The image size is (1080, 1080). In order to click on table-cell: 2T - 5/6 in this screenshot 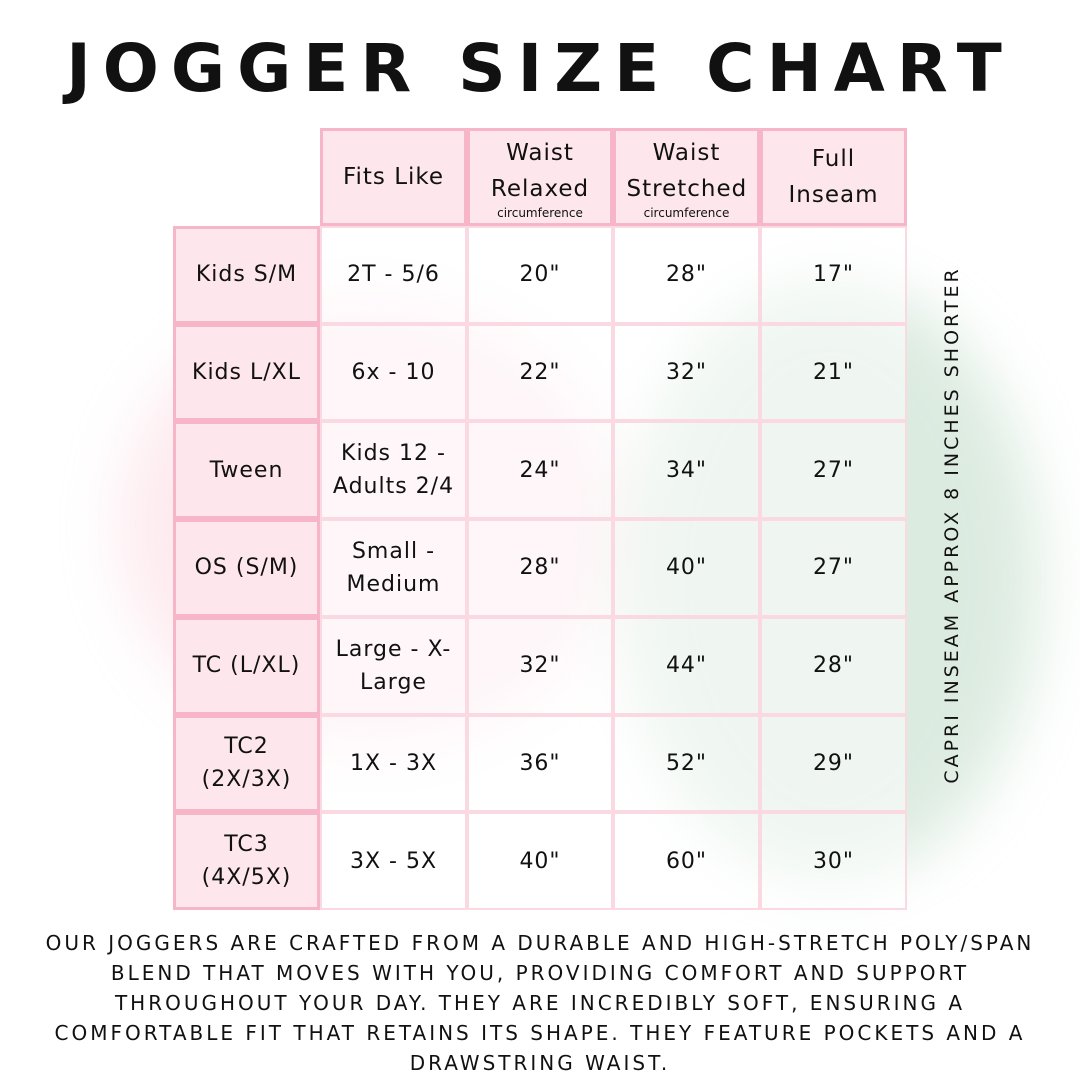, I will do `click(393, 275)`.